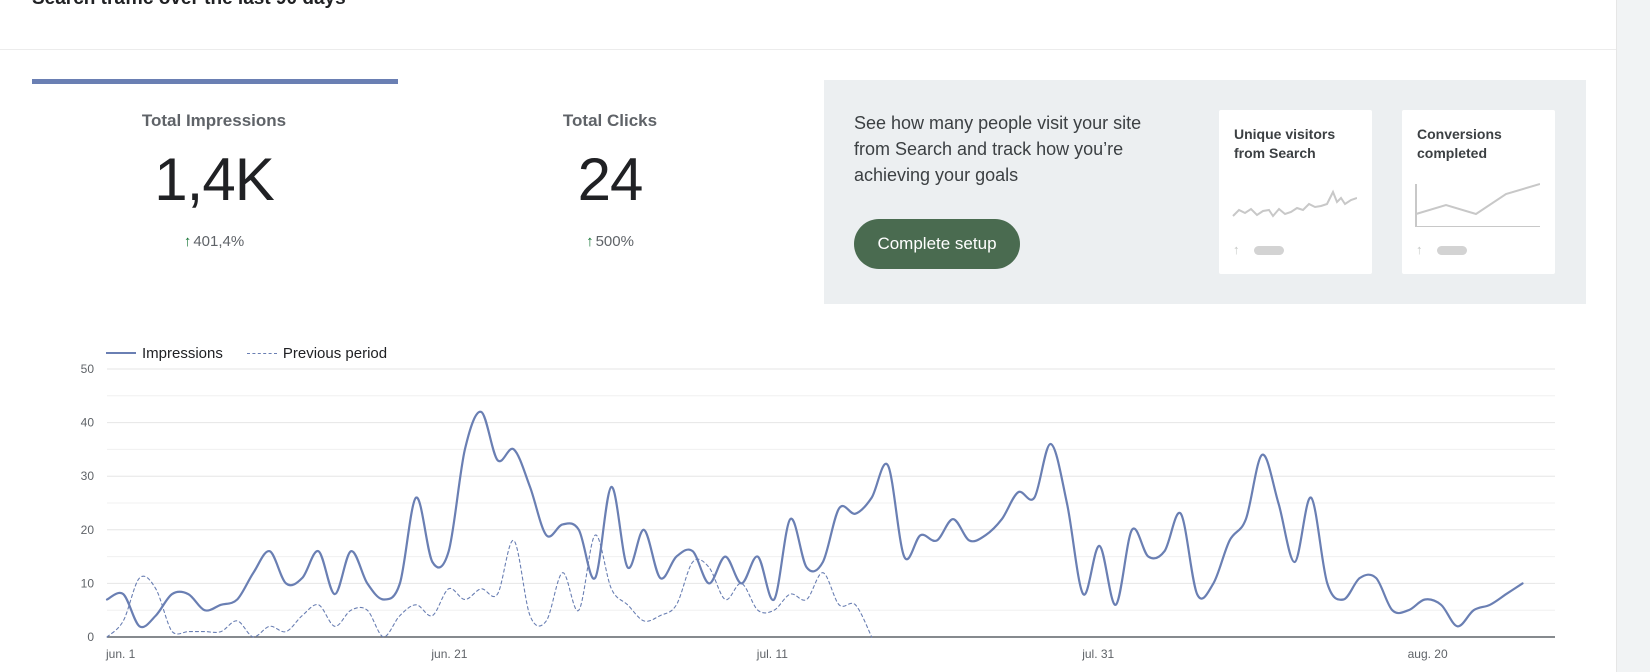  What do you see at coordinates (1459, 143) in the screenshot?
I see `promo-card-title: Conversions completed` at bounding box center [1459, 143].